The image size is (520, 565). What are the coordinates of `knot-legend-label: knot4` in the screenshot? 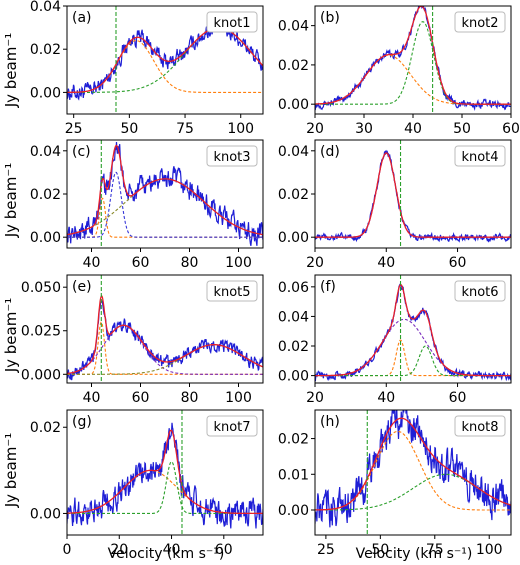 It's located at (479, 157).